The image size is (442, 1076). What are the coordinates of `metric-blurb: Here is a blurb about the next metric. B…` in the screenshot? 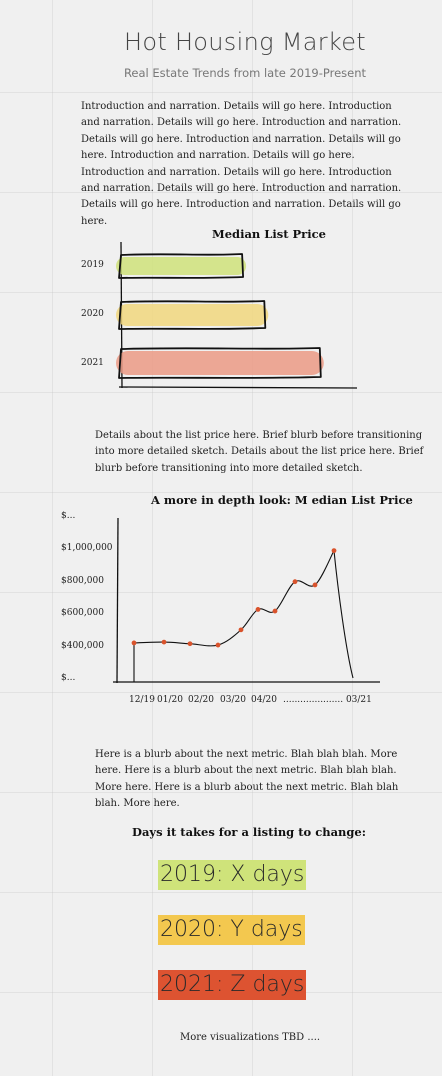 It's located at (247, 779).